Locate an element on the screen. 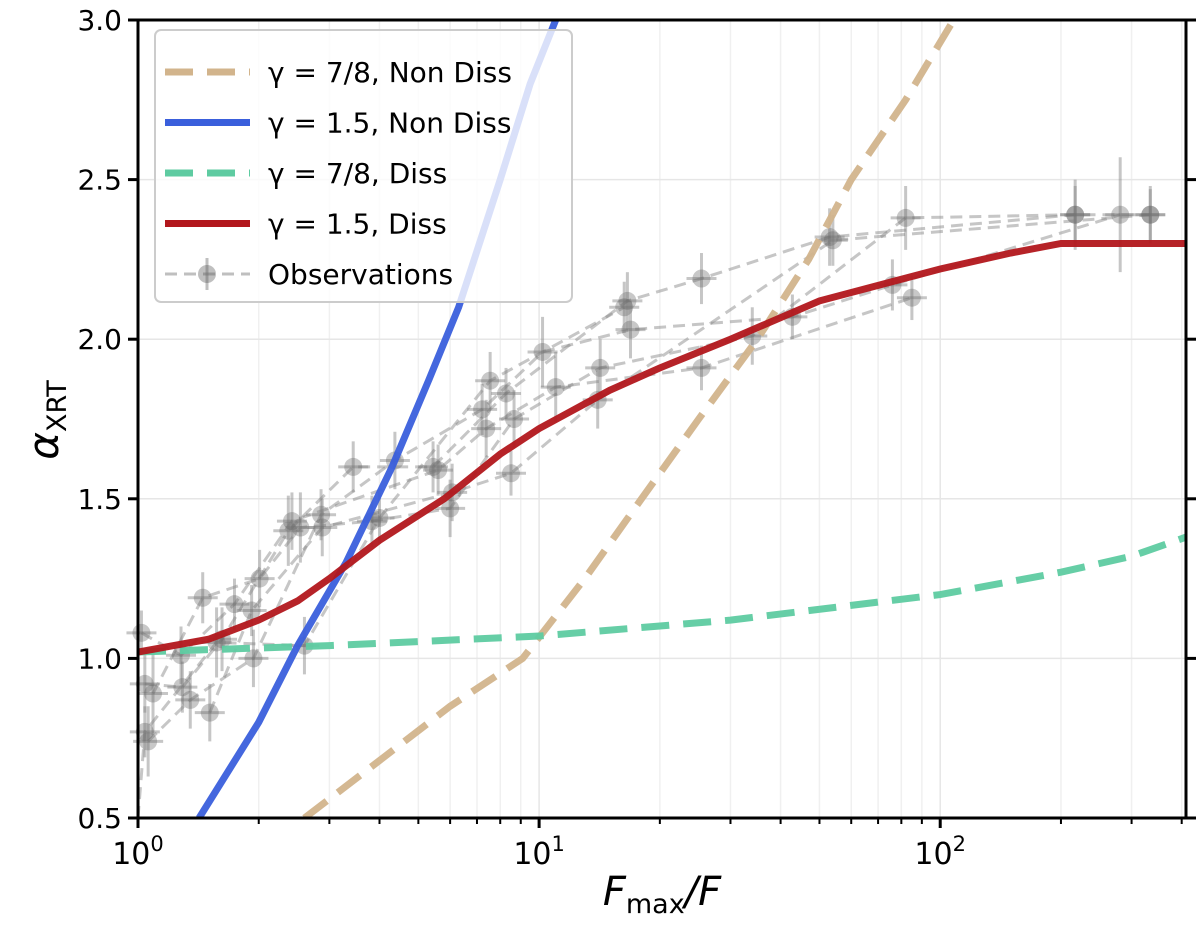  y-axis-label: αXRT is located at coordinates (46, 420).